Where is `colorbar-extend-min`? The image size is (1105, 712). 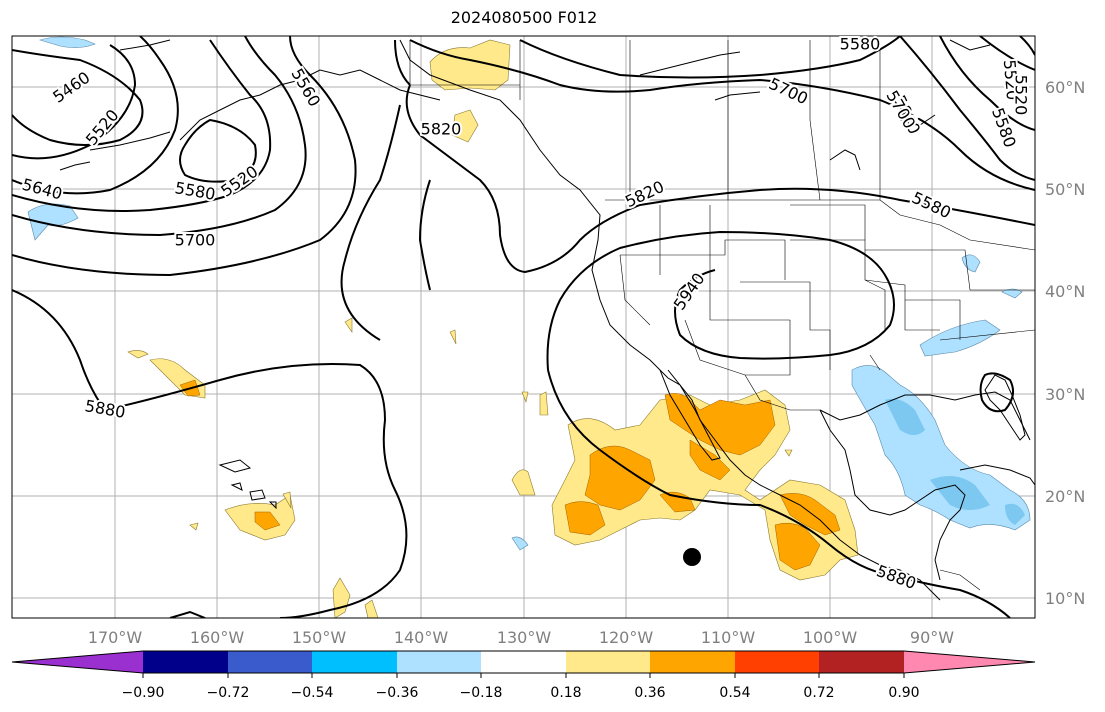
colorbar-extend-min is located at coordinates (77, 662).